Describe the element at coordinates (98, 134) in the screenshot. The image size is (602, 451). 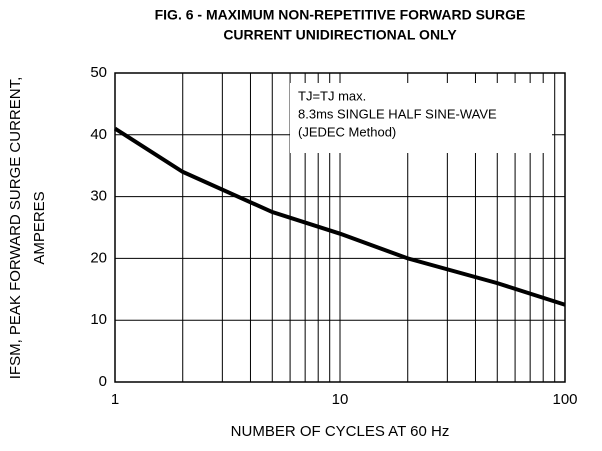
I see `y-tick-label: 40` at that location.